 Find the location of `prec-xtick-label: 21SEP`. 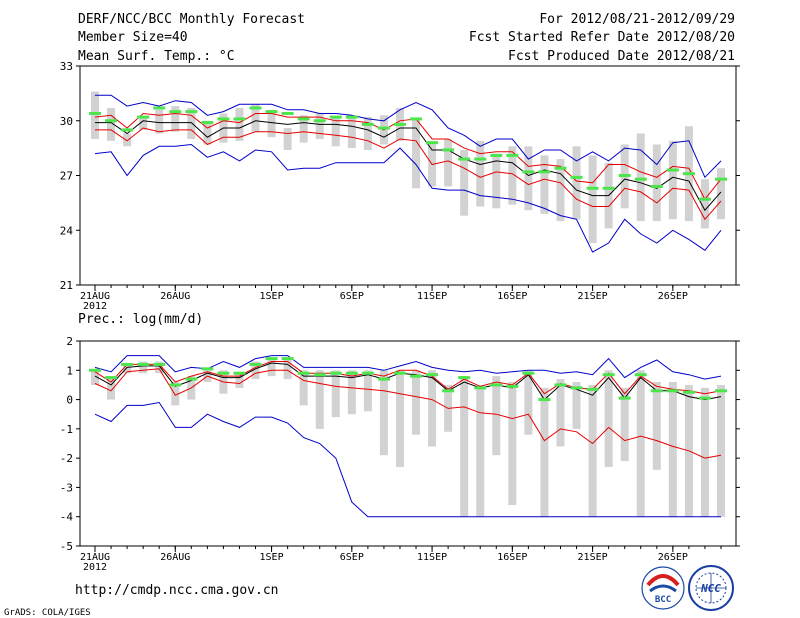

prec-xtick-label: 21SEP is located at coordinates (593, 557).